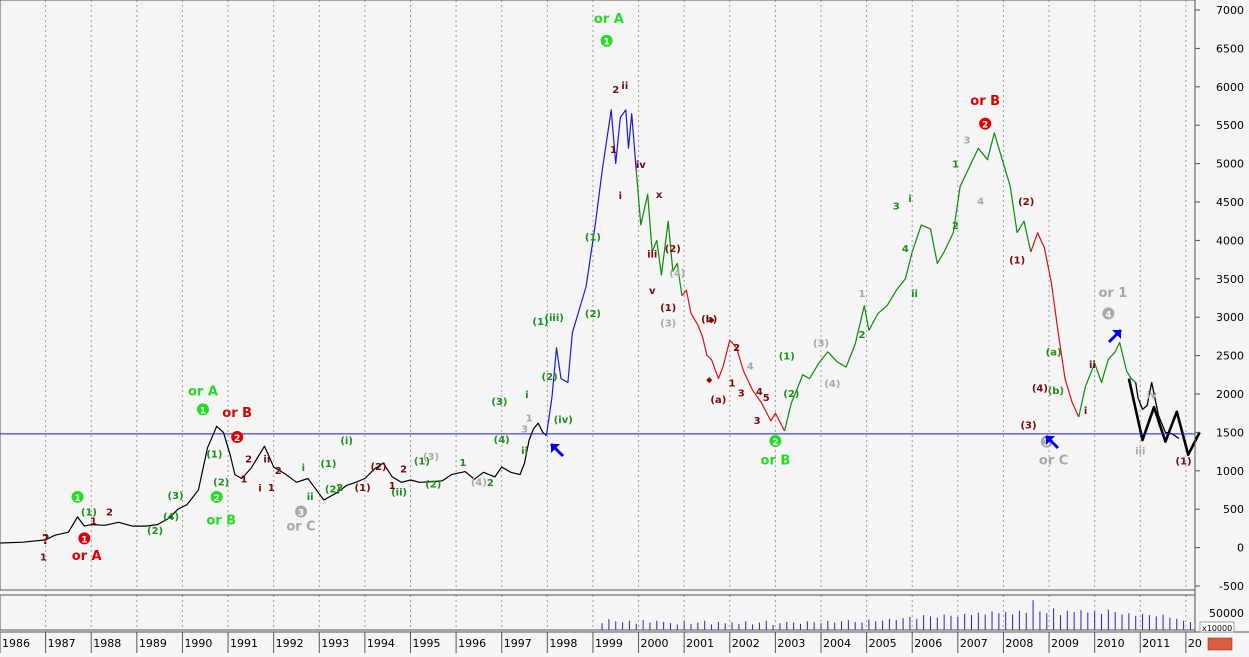 Image resolution: width=1249 pixels, height=657 pixels. Describe the element at coordinates (1230, 394) in the screenshot. I see `y-tick-label: 2000` at that location.